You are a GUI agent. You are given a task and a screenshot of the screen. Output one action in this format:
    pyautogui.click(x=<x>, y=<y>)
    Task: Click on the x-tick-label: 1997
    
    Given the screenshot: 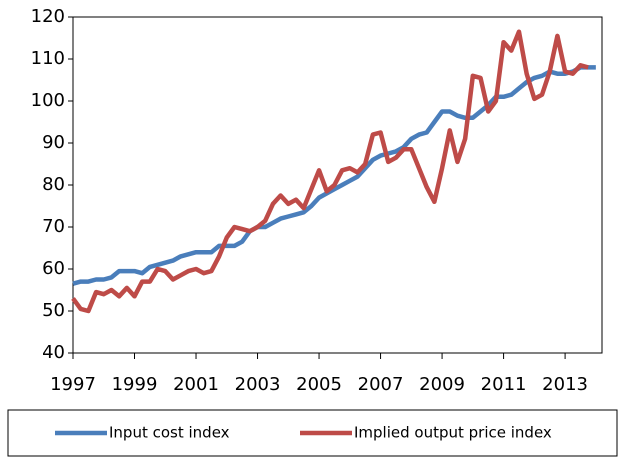 What is the action you would take?
    pyautogui.click(x=73, y=384)
    